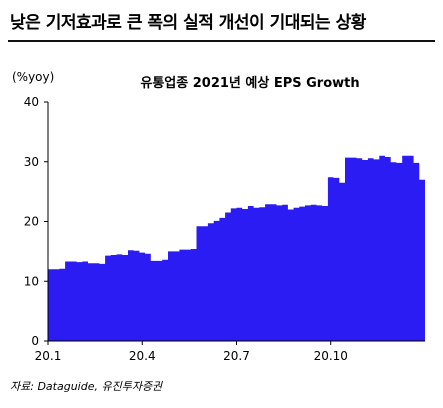  What do you see at coordinates (221, 41) in the screenshot?
I see `headline-rule` at bounding box center [221, 41].